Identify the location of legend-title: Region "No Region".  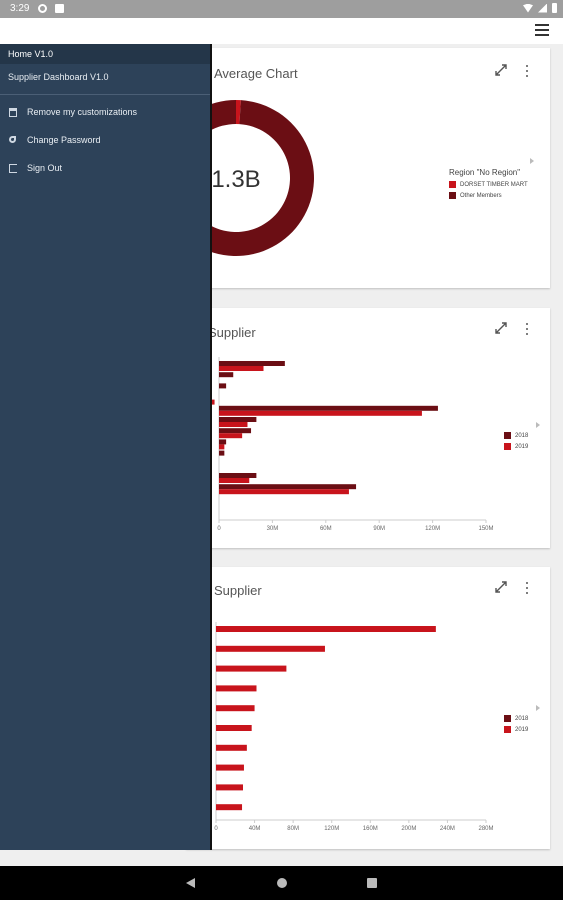
(485, 172).